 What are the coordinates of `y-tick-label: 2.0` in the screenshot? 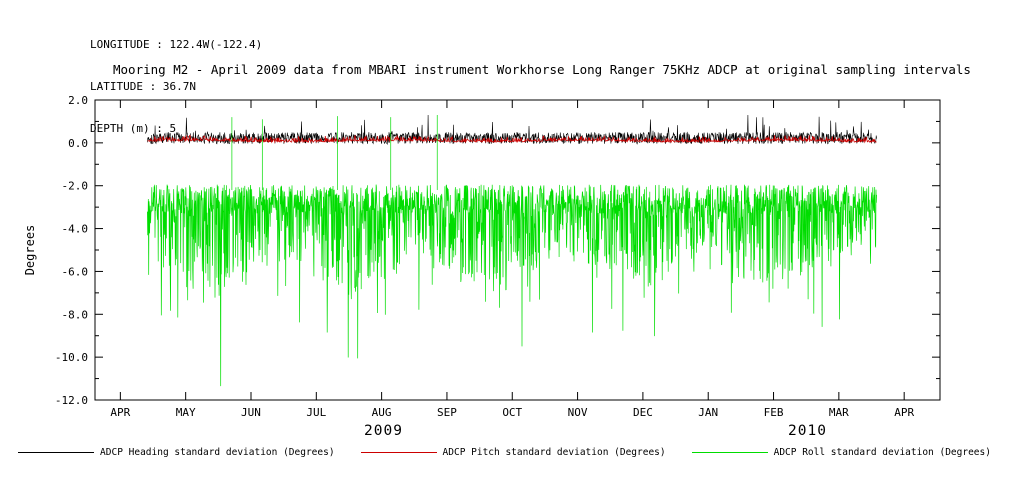 It's located at (78, 100).